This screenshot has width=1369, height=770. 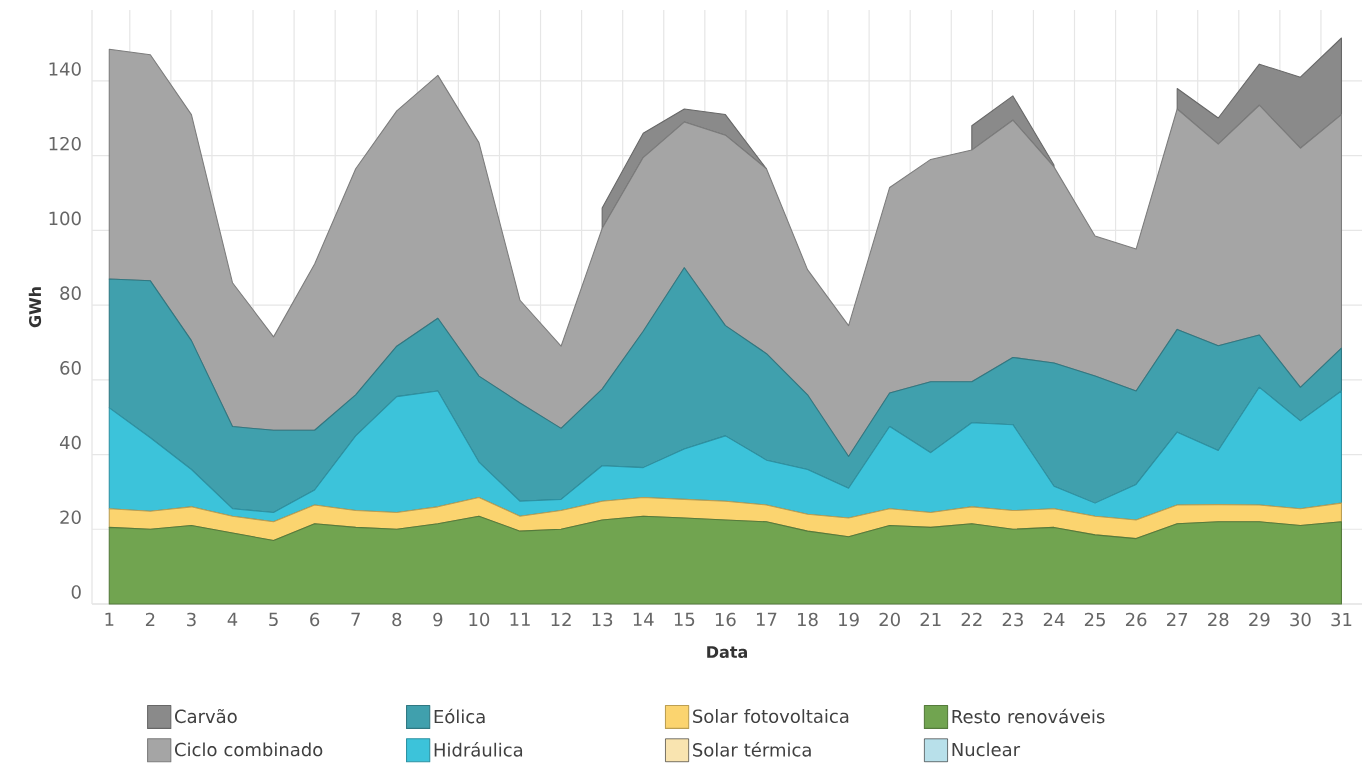 What do you see at coordinates (602, 619) in the screenshot?
I see `x-tick-label: 13` at bounding box center [602, 619].